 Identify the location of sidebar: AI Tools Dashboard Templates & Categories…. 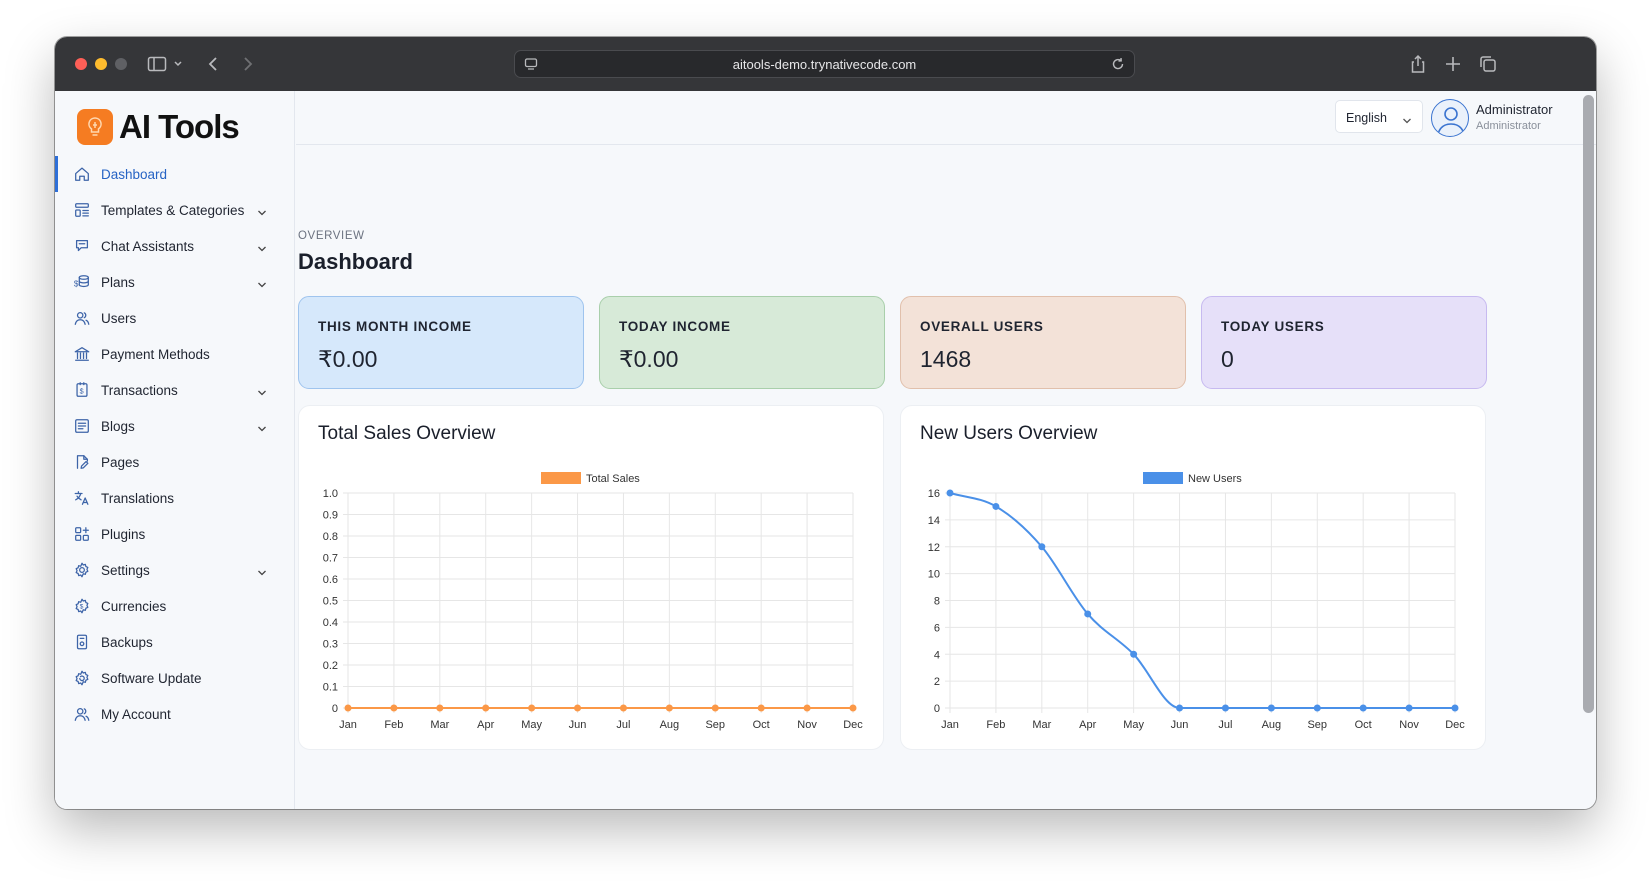
(175, 450).